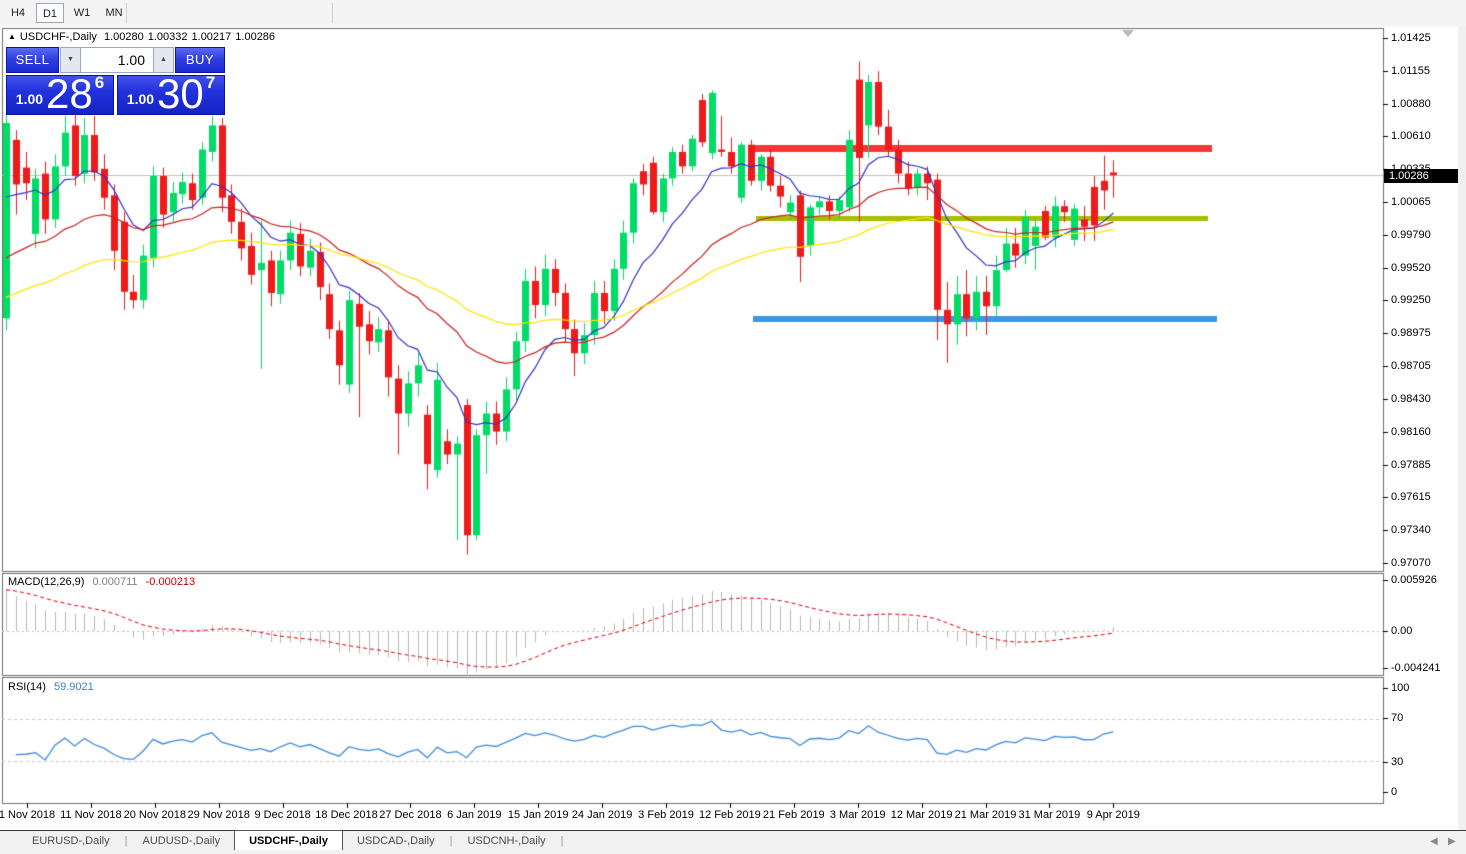  Describe the element at coordinates (255, 37) in the screenshot. I see `ohlc-close: 1.00286` at that location.